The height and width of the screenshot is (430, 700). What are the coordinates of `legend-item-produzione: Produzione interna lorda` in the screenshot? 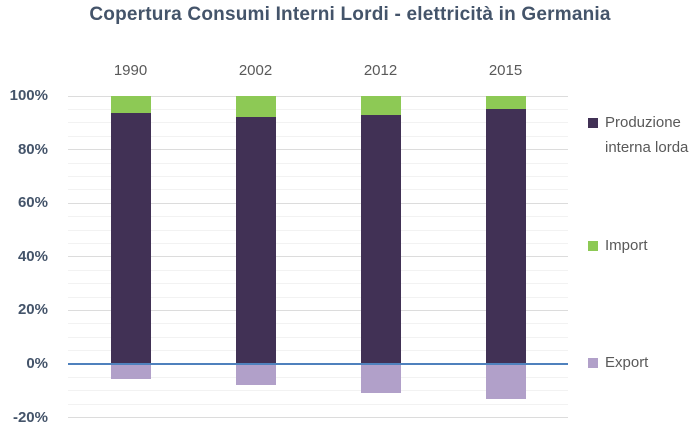 It's located at (642, 135).